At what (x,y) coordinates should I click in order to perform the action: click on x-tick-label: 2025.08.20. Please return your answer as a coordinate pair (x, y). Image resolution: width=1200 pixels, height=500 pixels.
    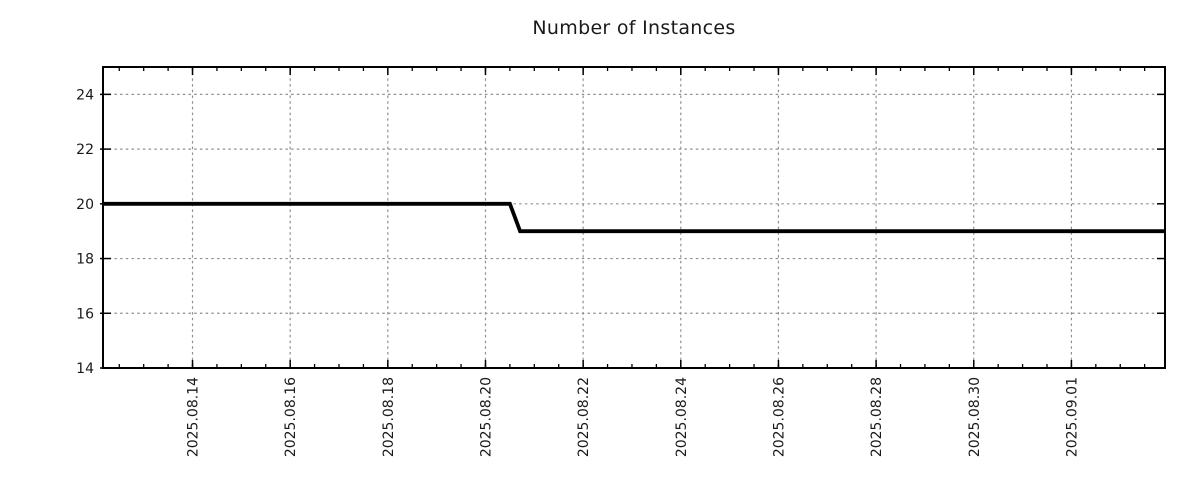
    Looking at the image, I should click on (486, 417).